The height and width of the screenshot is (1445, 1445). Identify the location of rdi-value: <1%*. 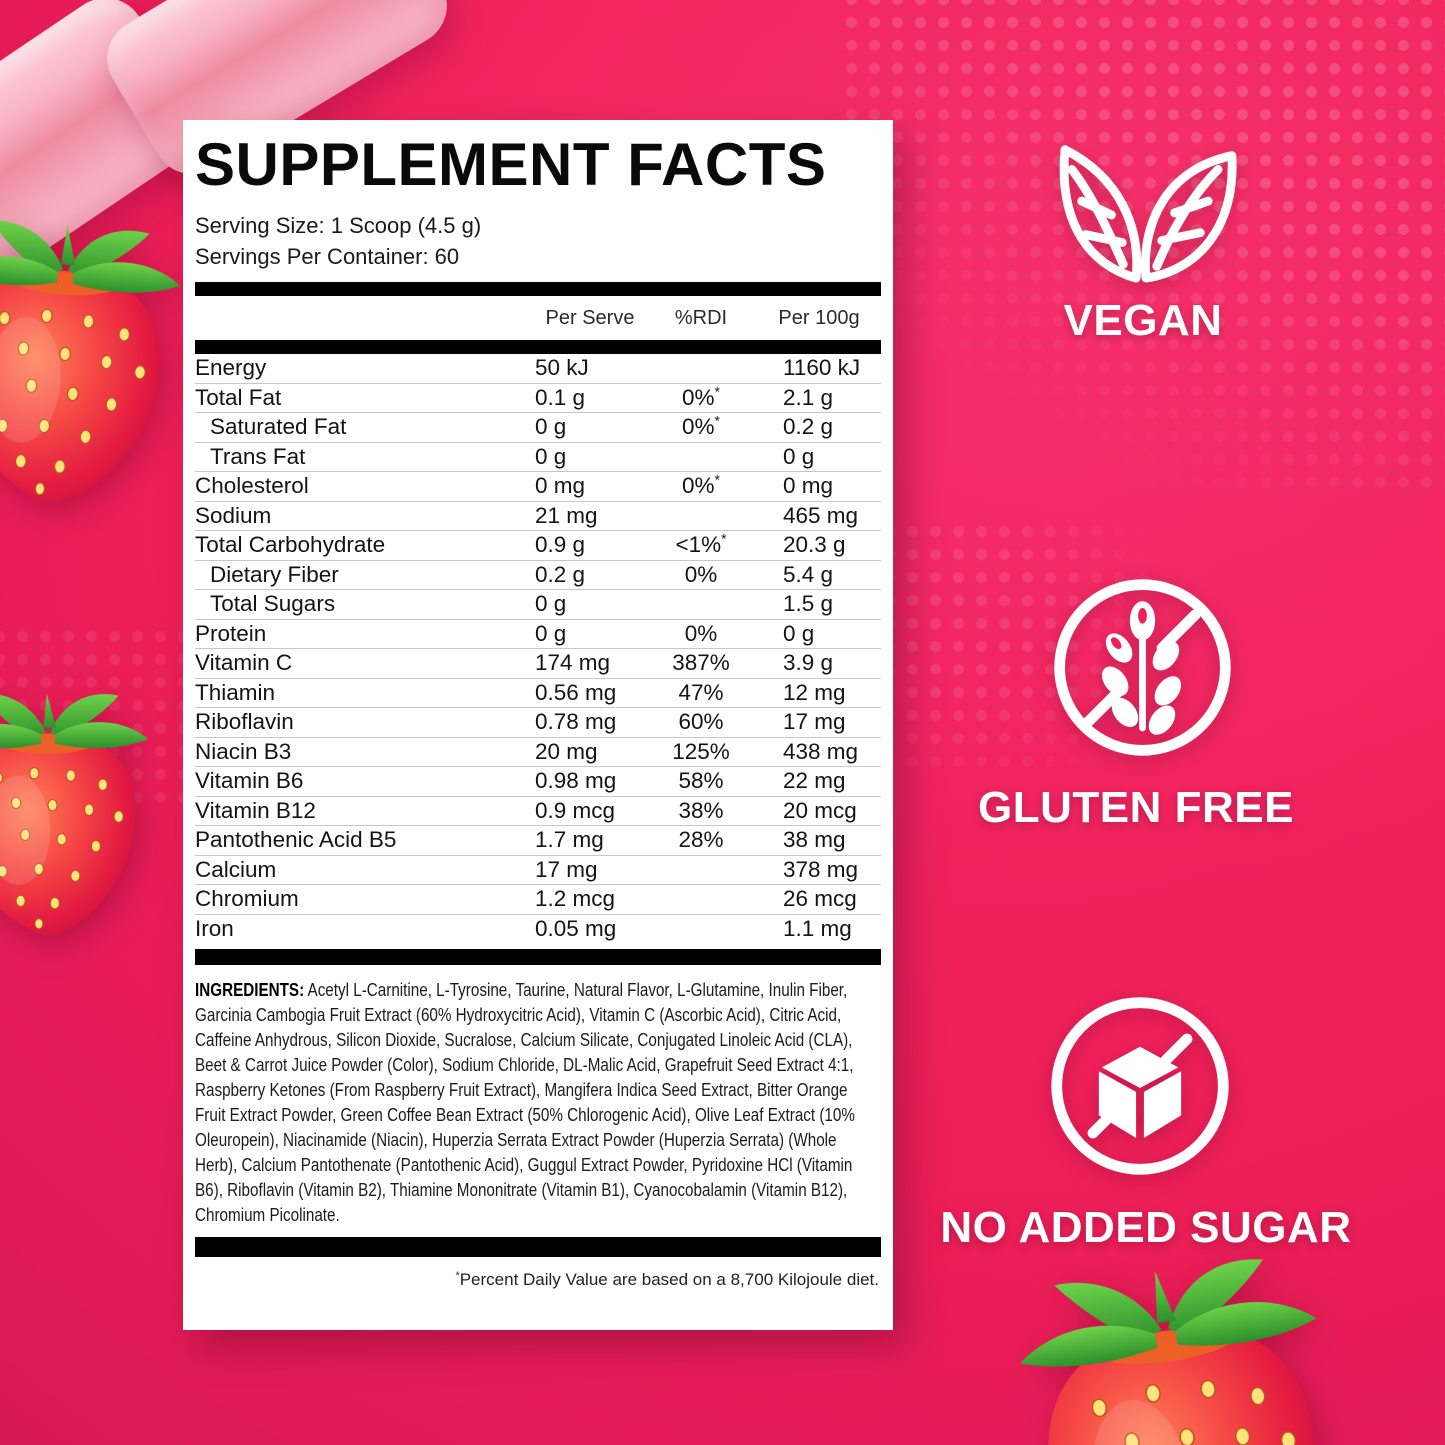
(701, 544).